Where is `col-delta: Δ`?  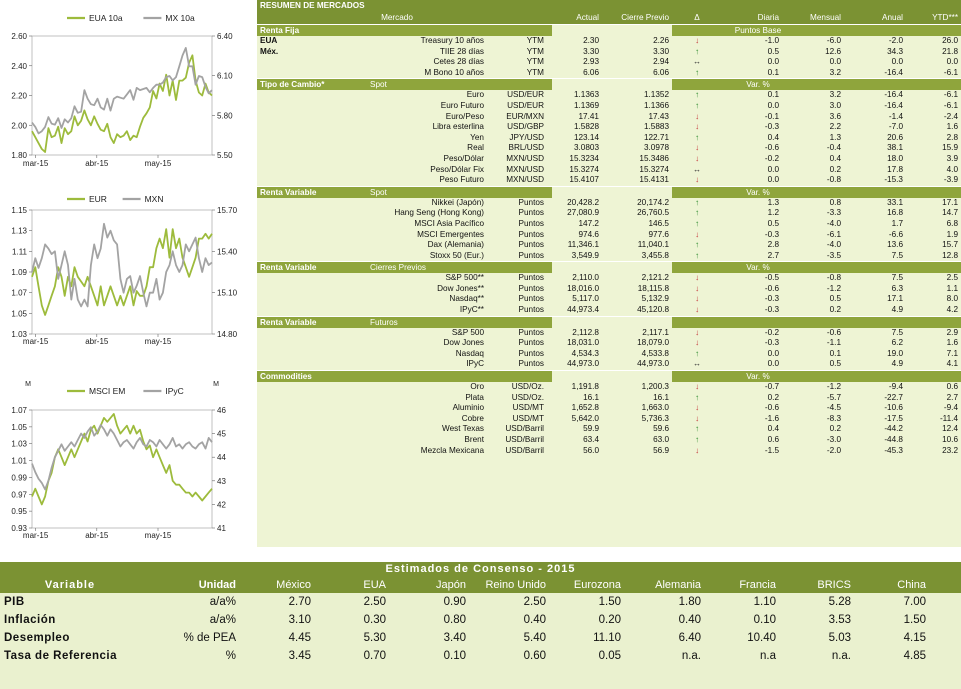 col-delta: Δ is located at coordinates (697, 18).